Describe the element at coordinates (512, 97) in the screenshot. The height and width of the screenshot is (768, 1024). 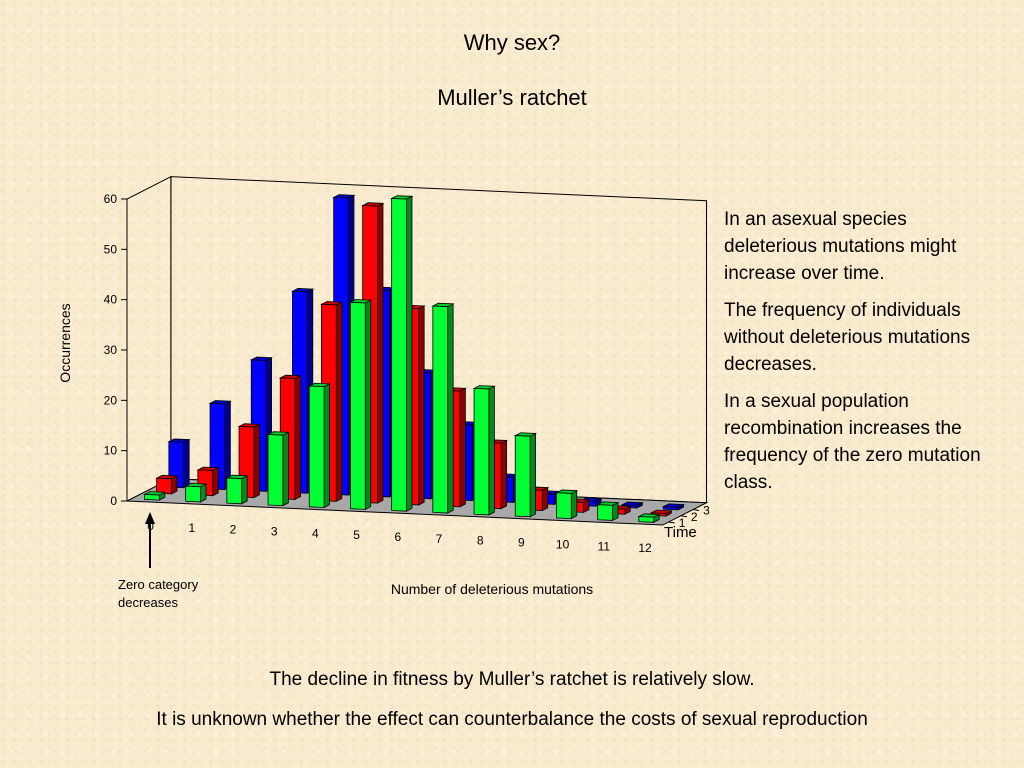
I see `slide-subtitle: Muller’s ratchet` at that location.